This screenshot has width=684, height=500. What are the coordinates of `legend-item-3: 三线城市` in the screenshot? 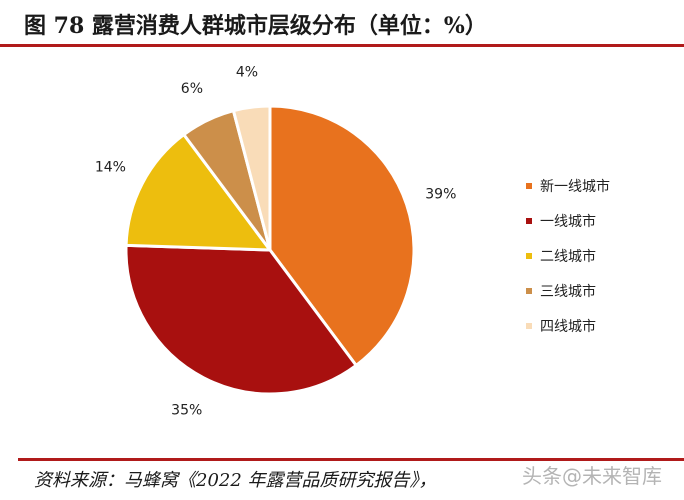 It's located at (568, 290).